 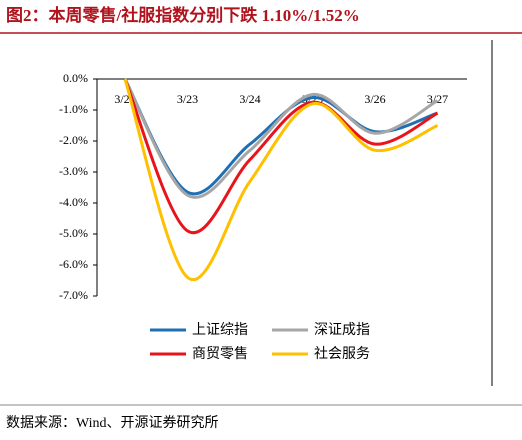 What do you see at coordinates (73, 109) in the screenshot?
I see `y-tick-label: -1.0%` at bounding box center [73, 109].